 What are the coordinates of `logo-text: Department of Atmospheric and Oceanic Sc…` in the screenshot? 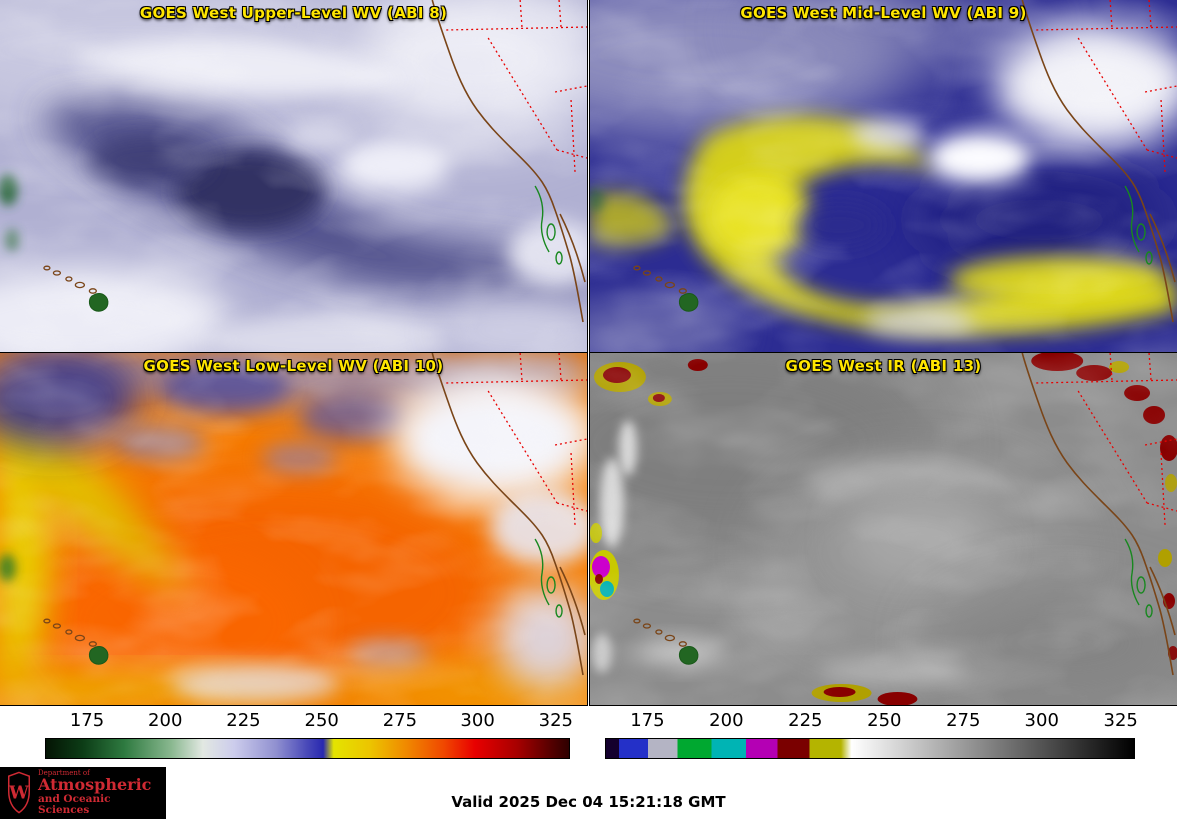 It's located at (99, 792).